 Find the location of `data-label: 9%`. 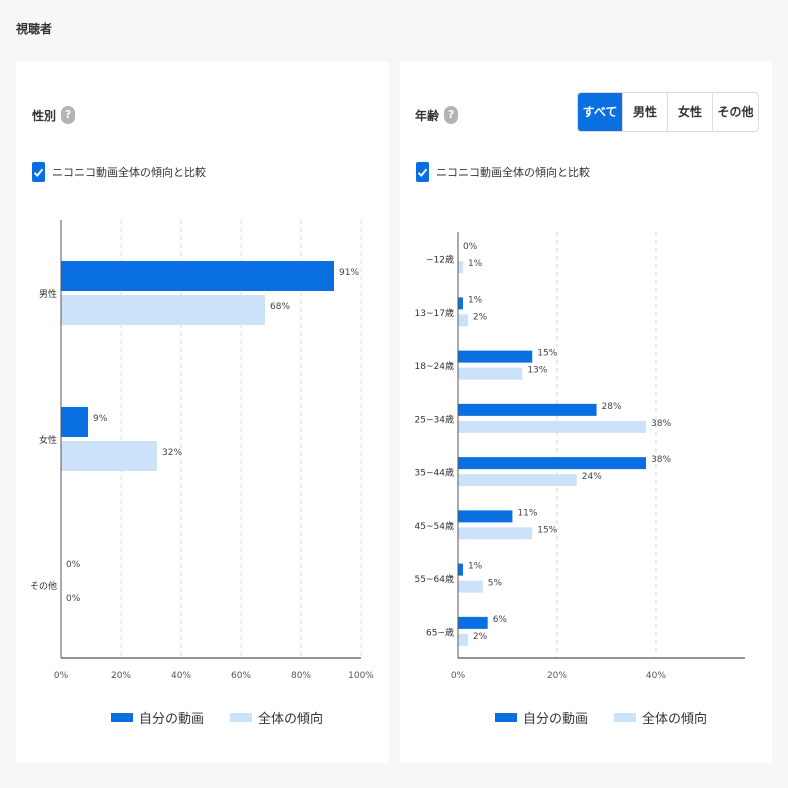

data-label: 9% is located at coordinates (100, 419).